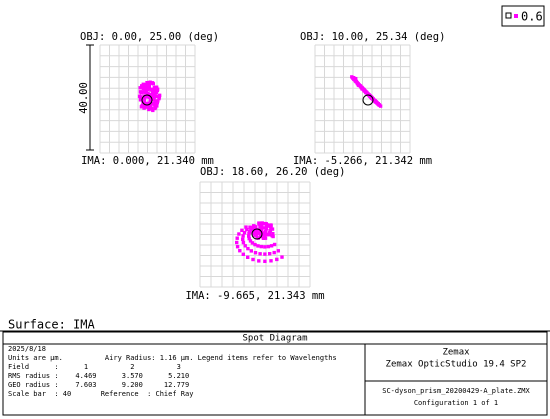 Image resolution: width=550 pixels, height=419 pixels. Describe the element at coordinates (362, 161) in the screenshot. I see `image-label: IMA: -5.266, 21.342 mm` at that location.